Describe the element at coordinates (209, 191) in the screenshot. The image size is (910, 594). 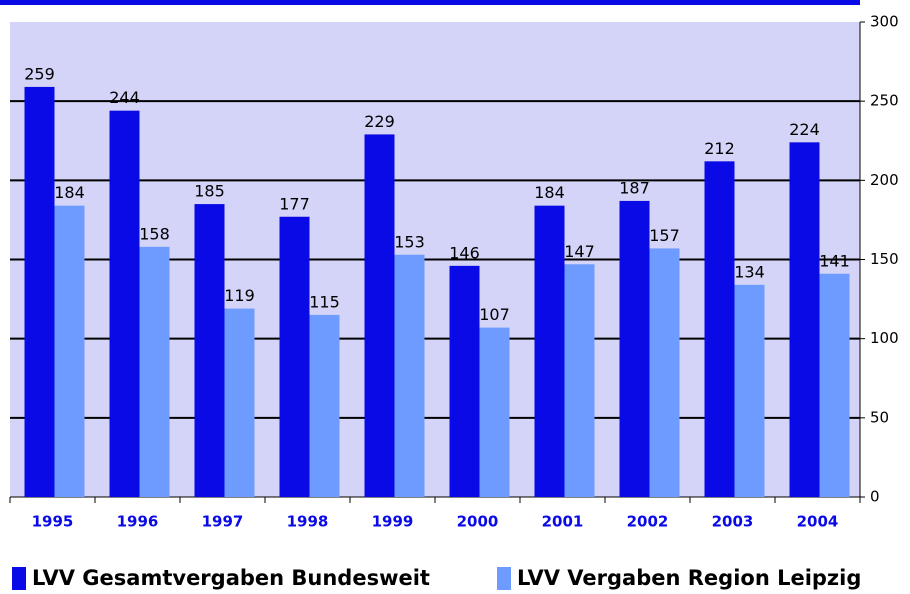
I see `value-label: 185` at that location.